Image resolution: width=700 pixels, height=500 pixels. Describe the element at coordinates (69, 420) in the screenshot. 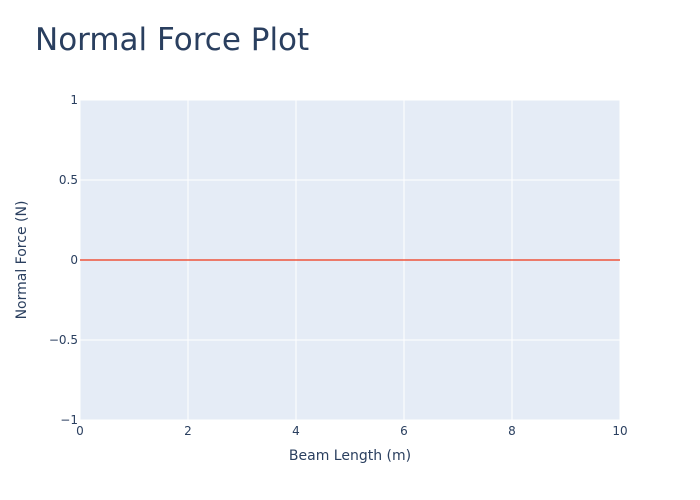

I see `y-tick-label: −1` at that location.